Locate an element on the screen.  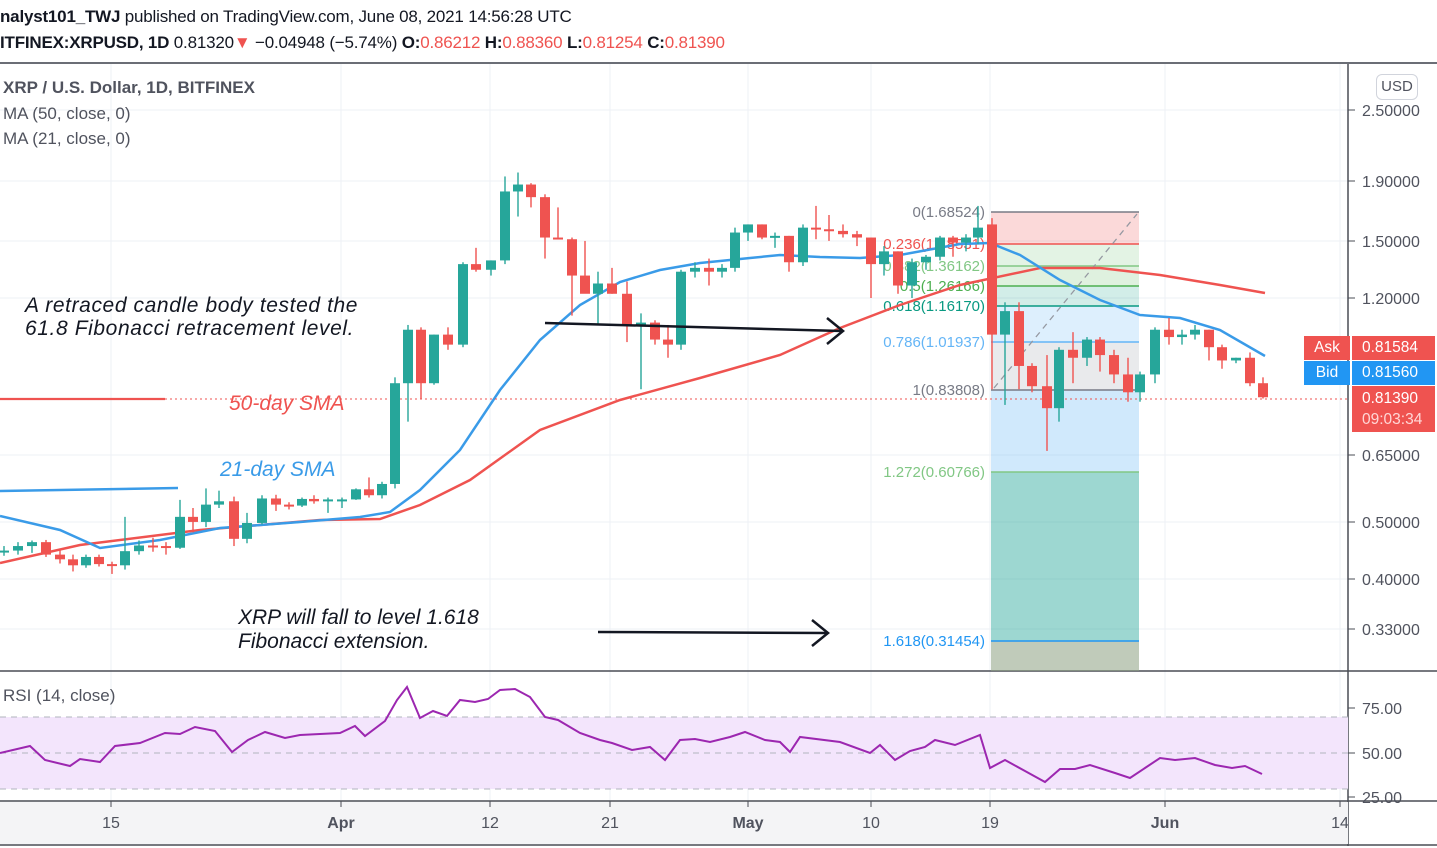
publisher-name: nalyst101_TWJ is located at coordinates (60, 16).